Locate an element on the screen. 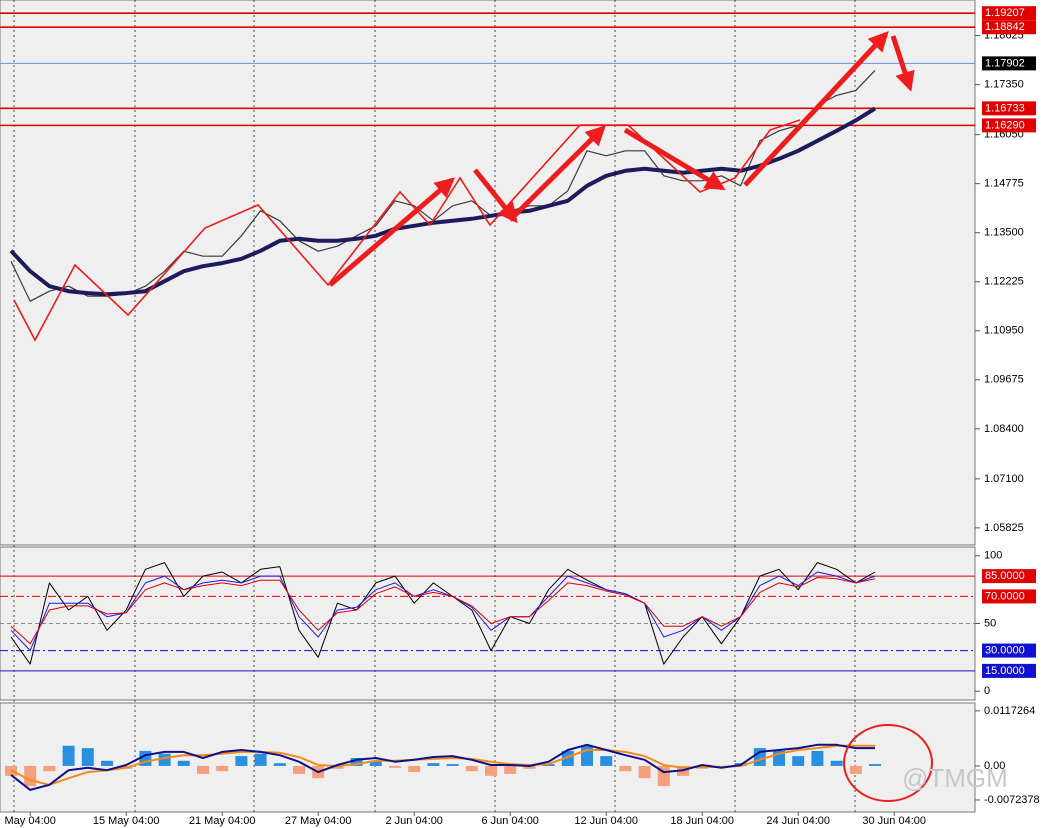 Image resolution: width=1045 pixels, height=828 pixels. level-label: 1.19207 is located at coordinates (1005, 13).